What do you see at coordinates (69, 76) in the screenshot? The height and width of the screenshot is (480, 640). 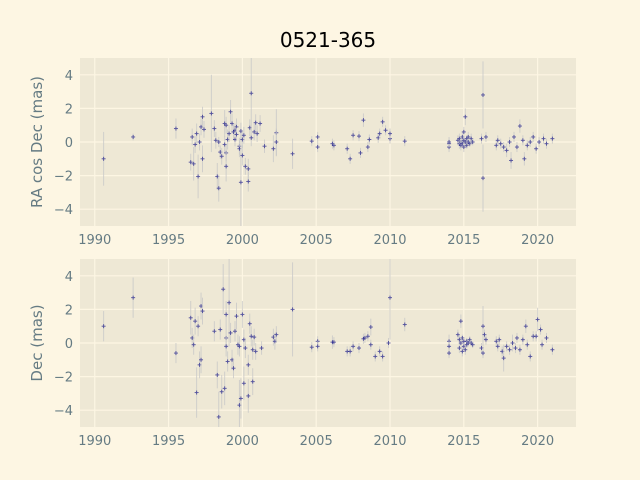 I see `y-tick-label: 4` at bounding box center [69, 76].